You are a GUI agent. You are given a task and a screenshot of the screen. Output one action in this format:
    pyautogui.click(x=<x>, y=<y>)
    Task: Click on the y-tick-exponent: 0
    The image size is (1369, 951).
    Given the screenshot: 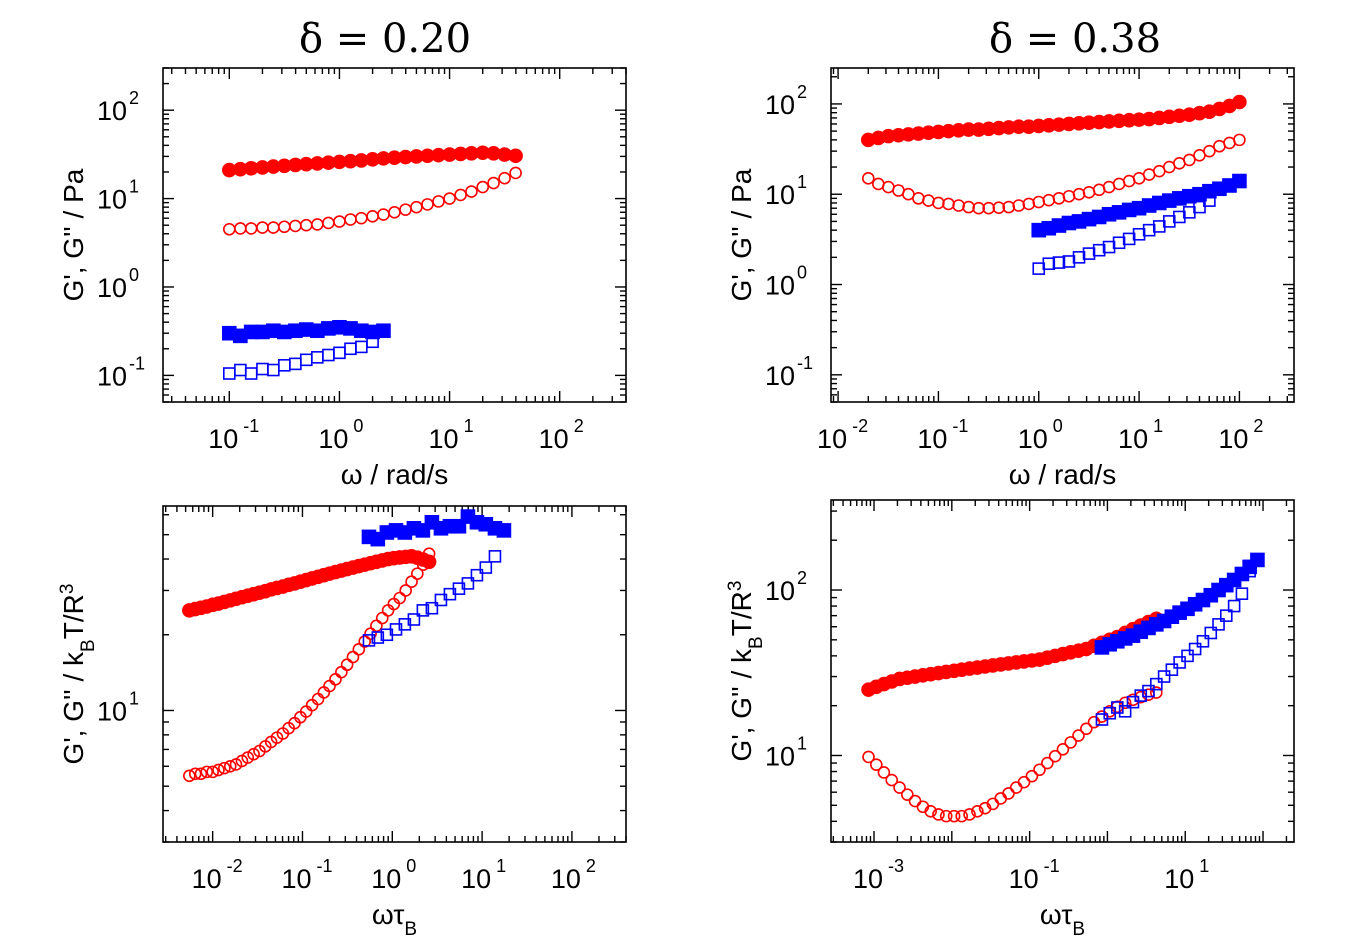 What is the action you would take?
    pyautogui.click(x=802, y=273)
    